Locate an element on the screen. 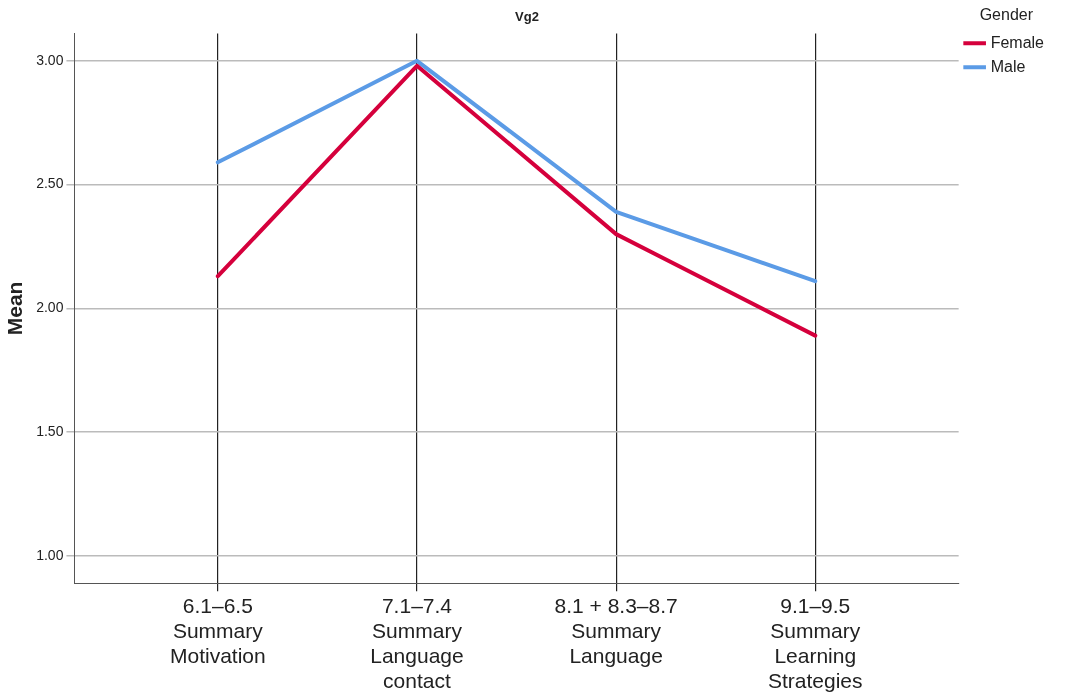 This screenshot has width=1079, height=698. y-tick-label: 2.50 is located at coordinates (50, 183).